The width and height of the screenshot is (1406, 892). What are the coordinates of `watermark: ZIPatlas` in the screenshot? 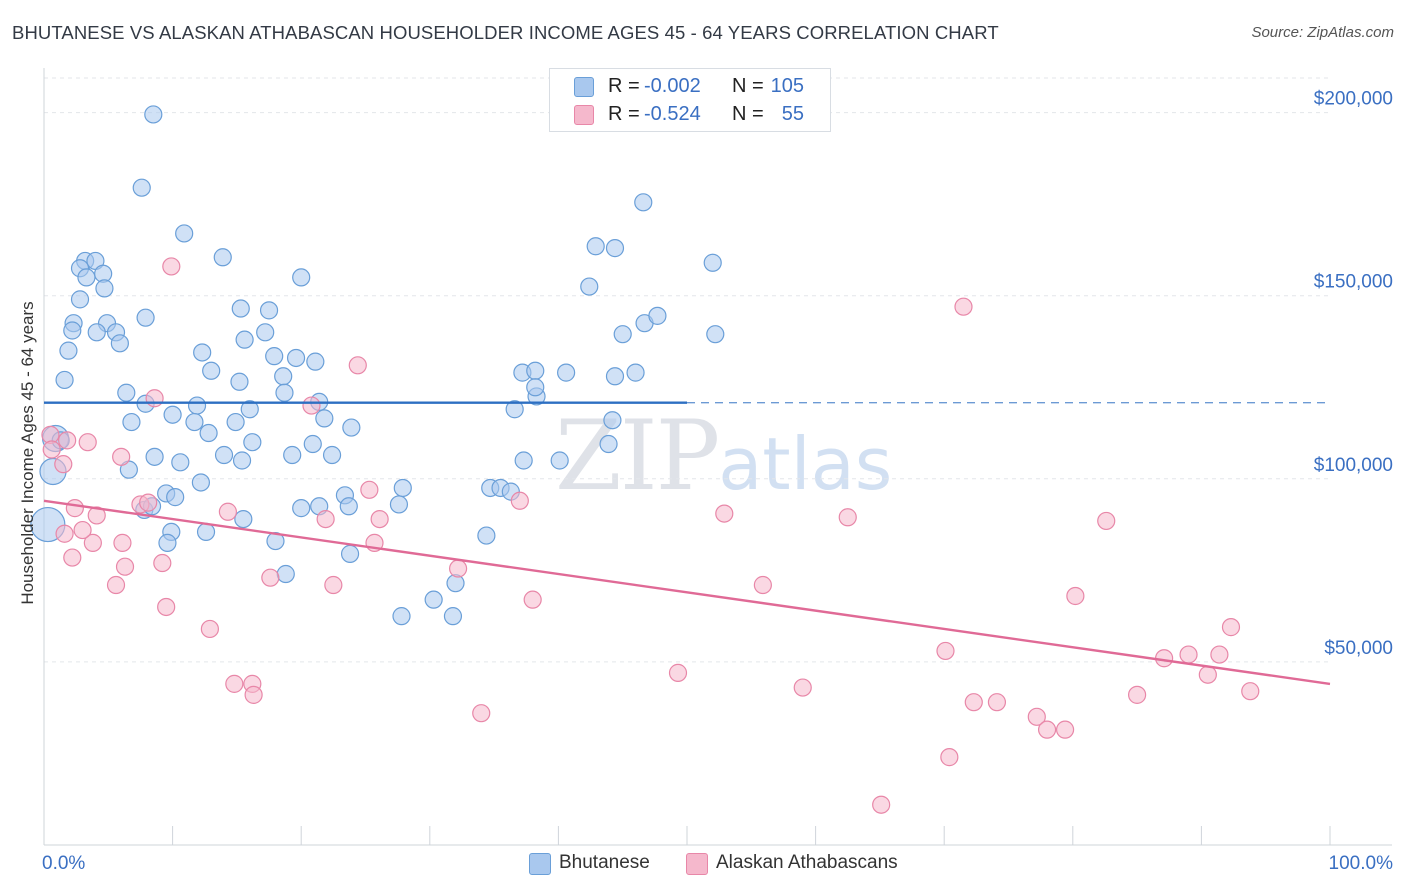 It's located at (723, 456).